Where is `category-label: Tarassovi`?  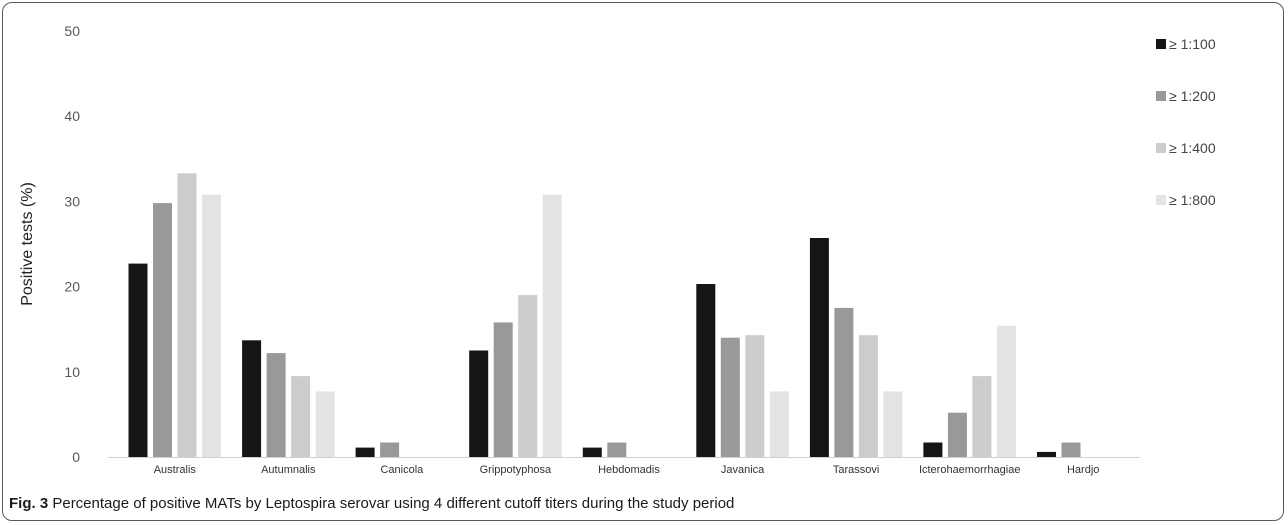
category-label: Tarassovi is located at coordinates (856, 470).